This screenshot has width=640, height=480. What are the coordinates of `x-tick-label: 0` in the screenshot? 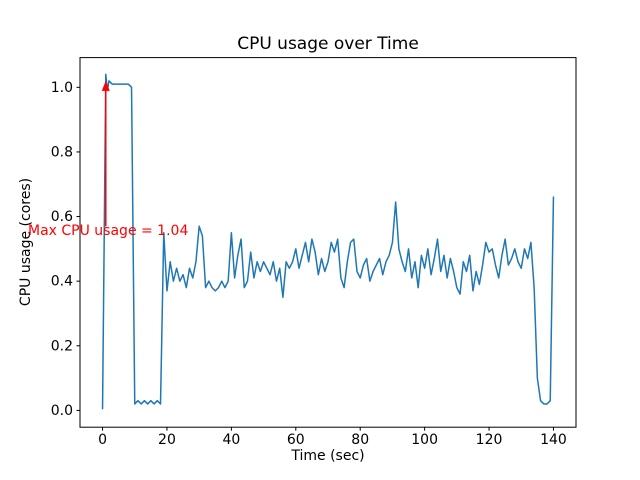 It's located at (102, 440).